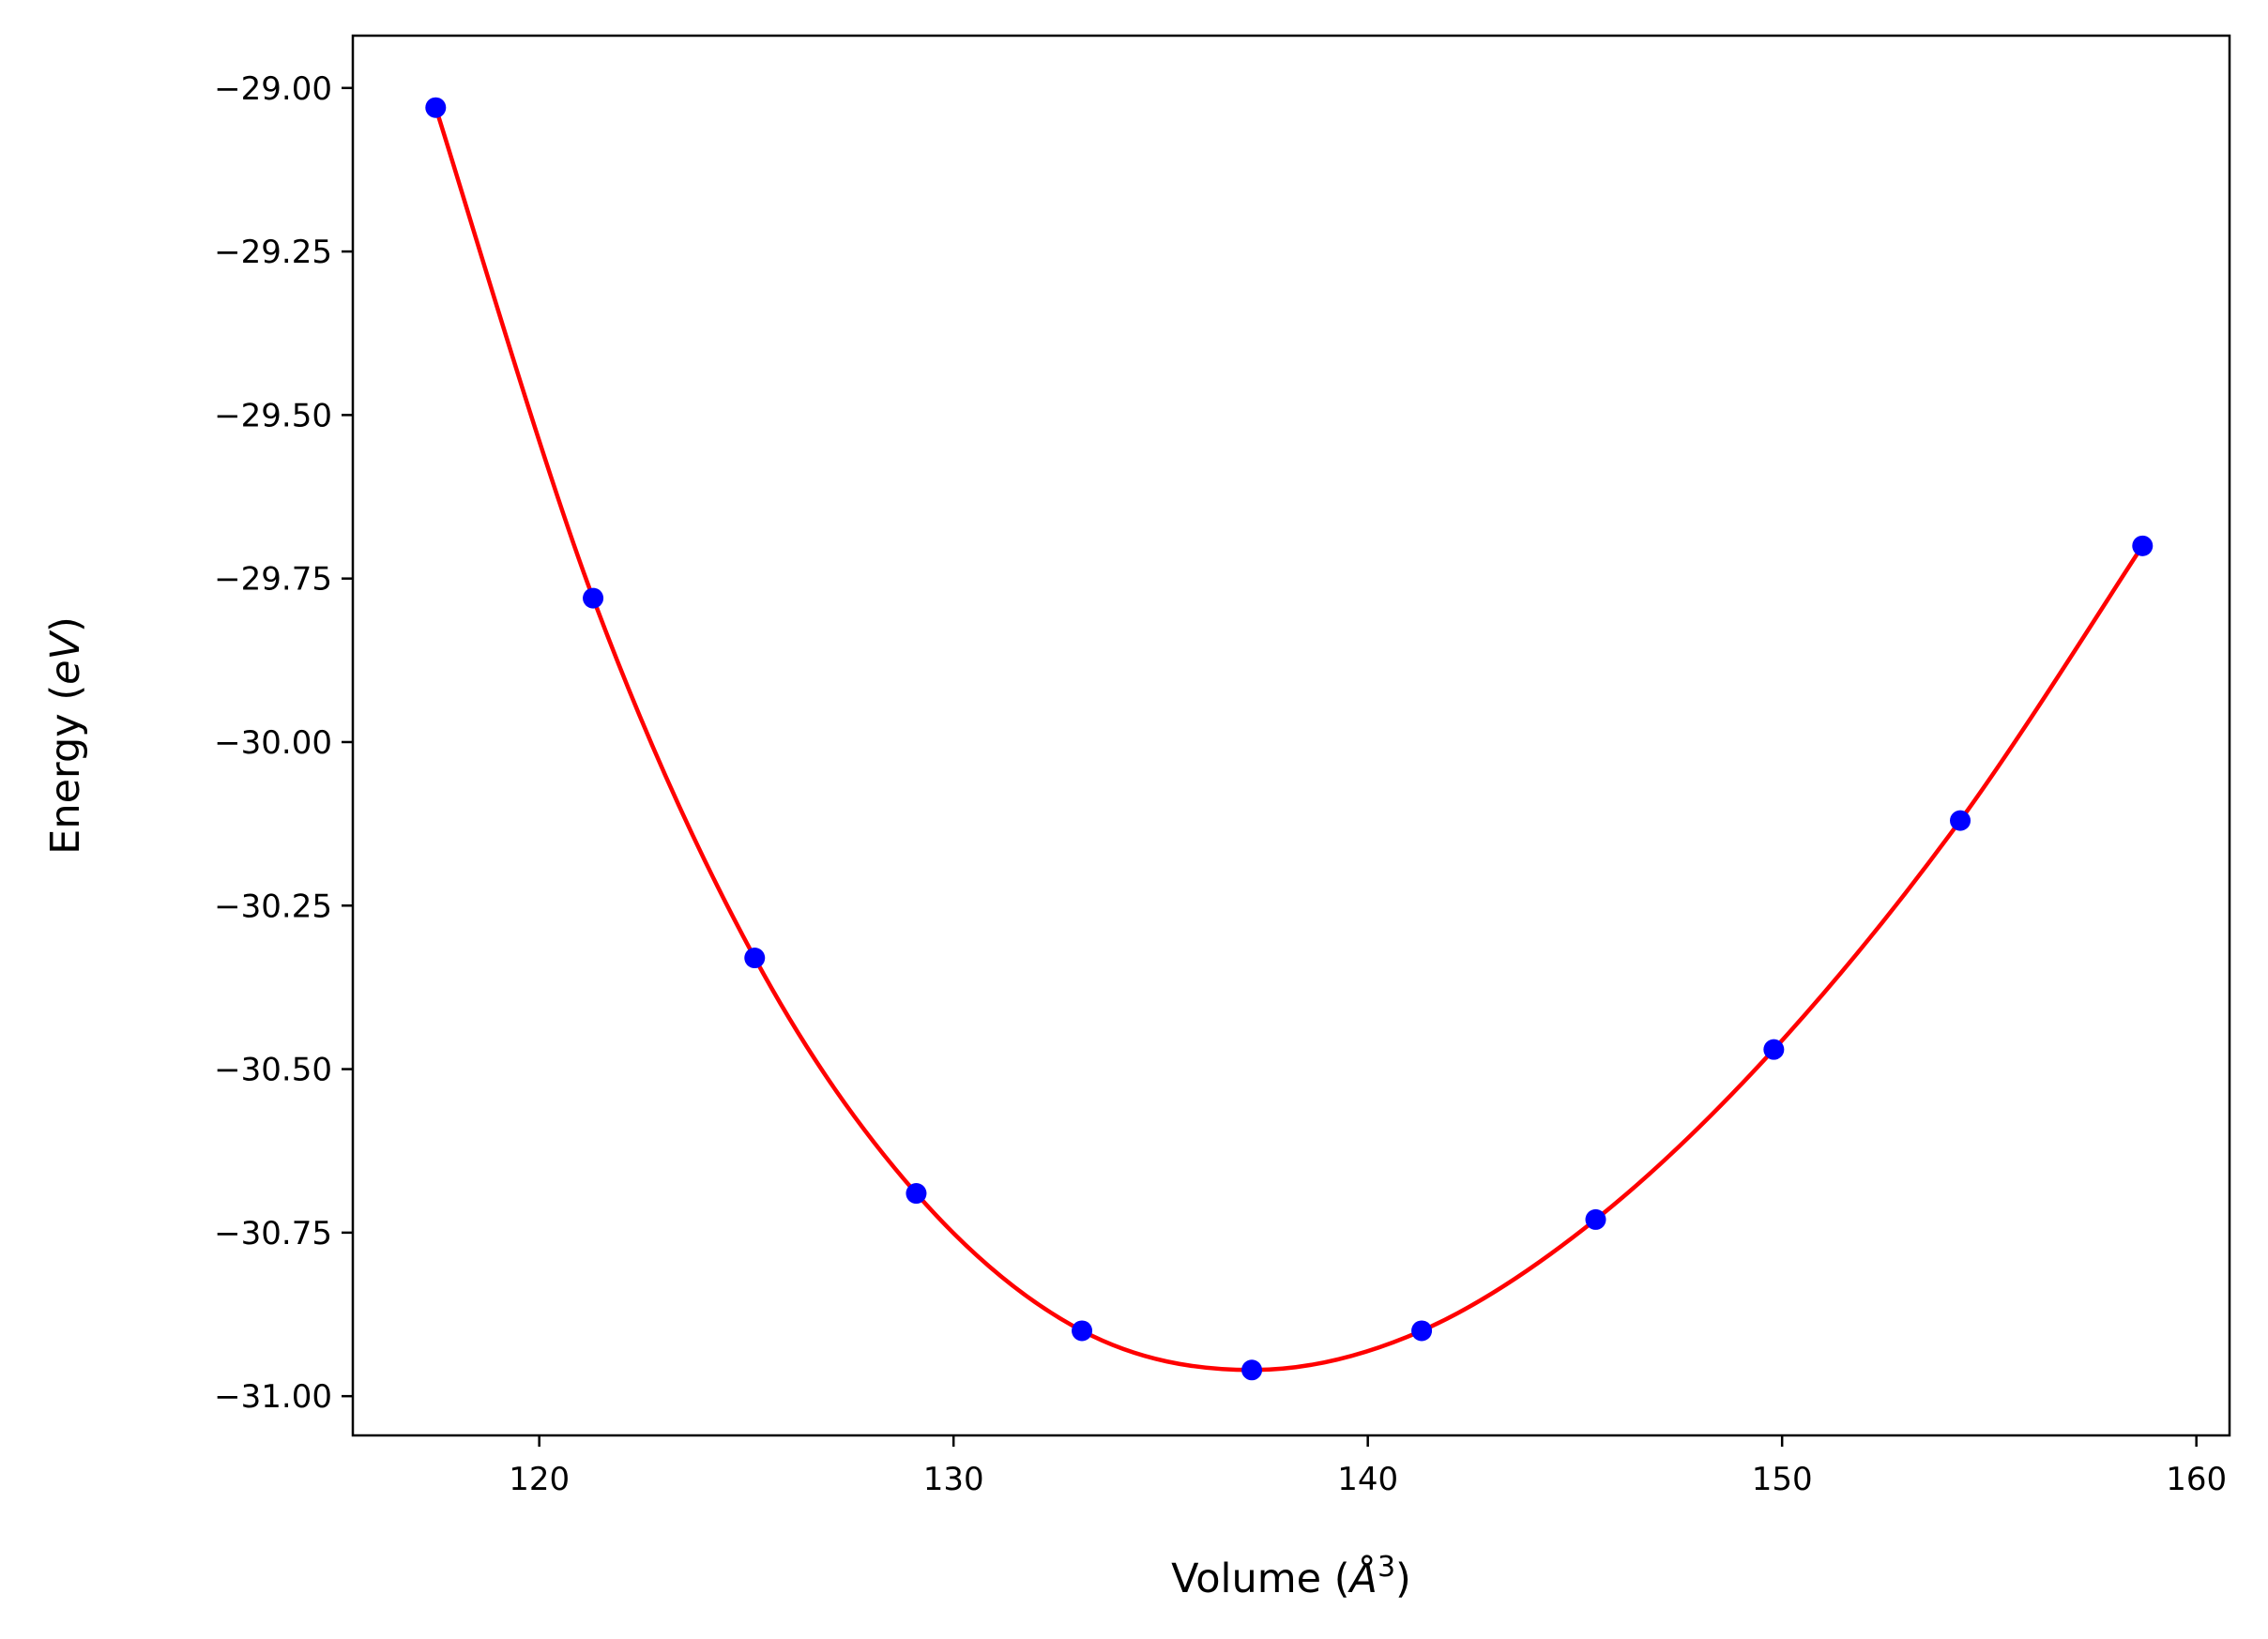 The image size is (2268, 1639). Describe the element at coordinates (273, 1397) in the screenshot. I see `y-tick-label: −31.00` at that location.